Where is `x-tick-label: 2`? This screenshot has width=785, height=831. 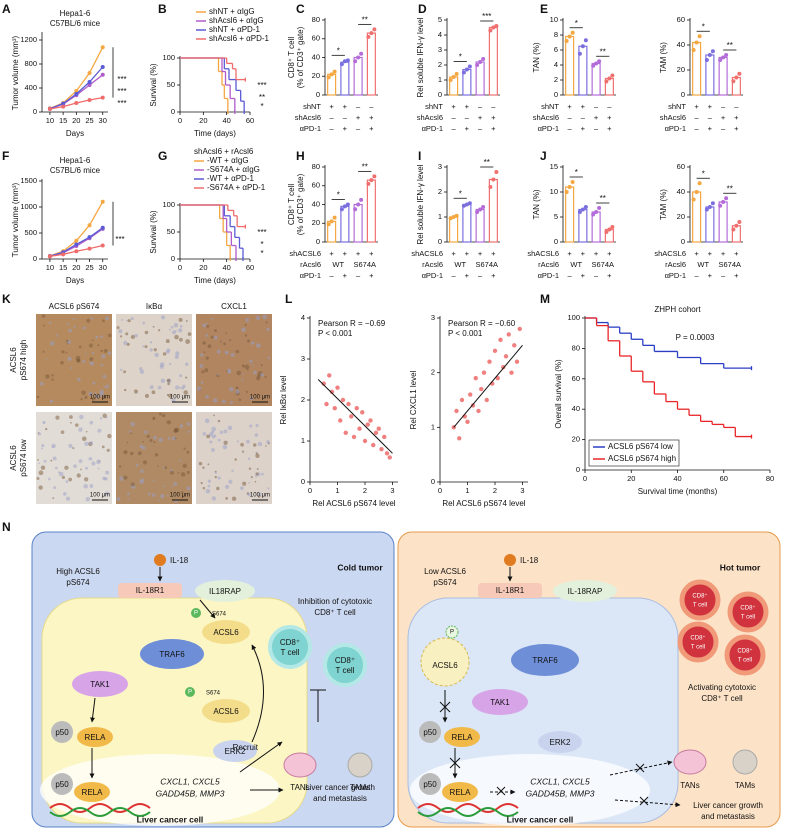 x-tick-label: 2 is located at coordinates (365, 490).